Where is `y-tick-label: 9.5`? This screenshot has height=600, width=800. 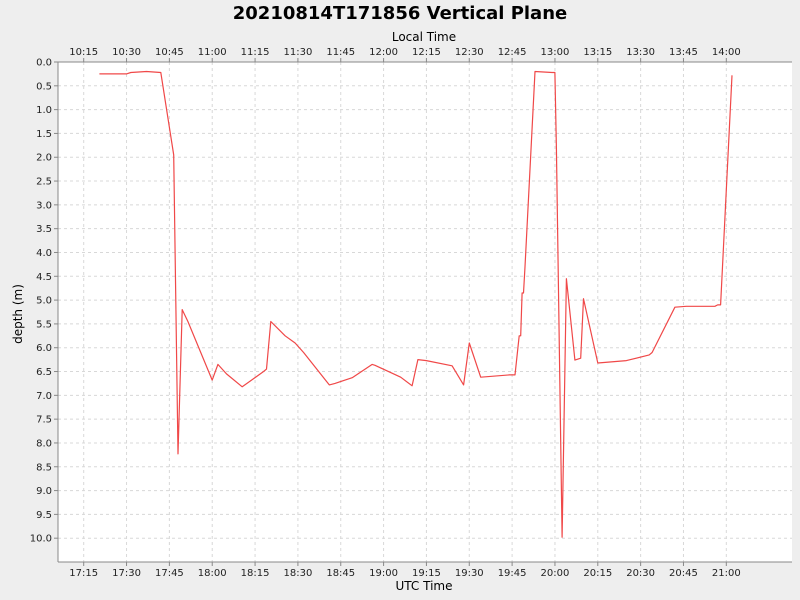 y-tick-label: 9.5 is located at coordinates (44, 515).